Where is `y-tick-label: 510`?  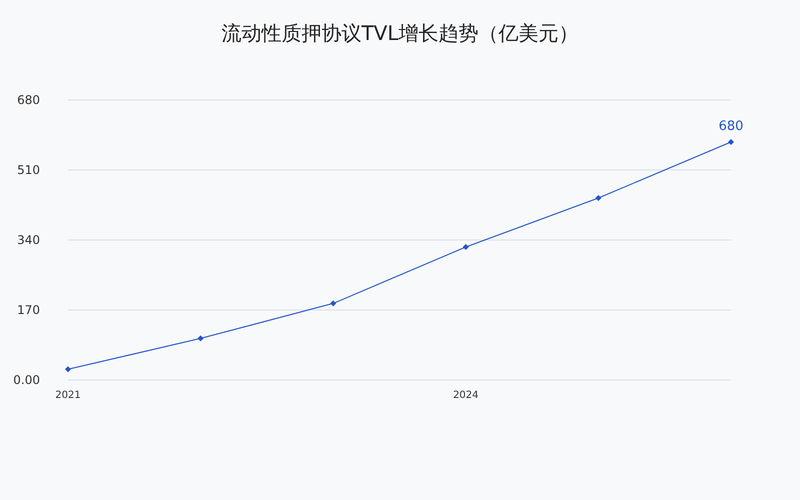
y-tick-label: 510 is located at coordinates (28, 170).